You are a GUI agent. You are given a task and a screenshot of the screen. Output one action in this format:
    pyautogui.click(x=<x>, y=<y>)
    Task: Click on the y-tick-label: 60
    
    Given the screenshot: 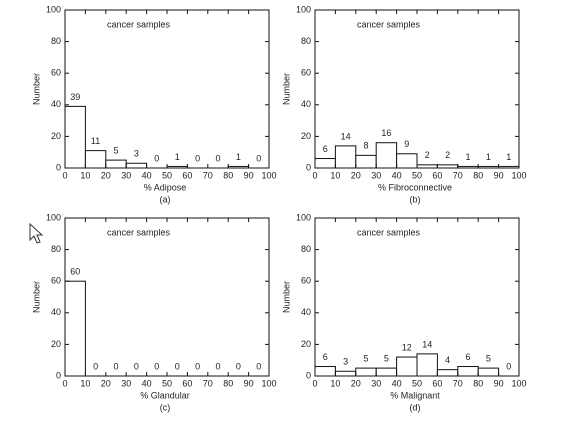 What is the action you would take?
    pyautogui.click(x=306, y=73)
    